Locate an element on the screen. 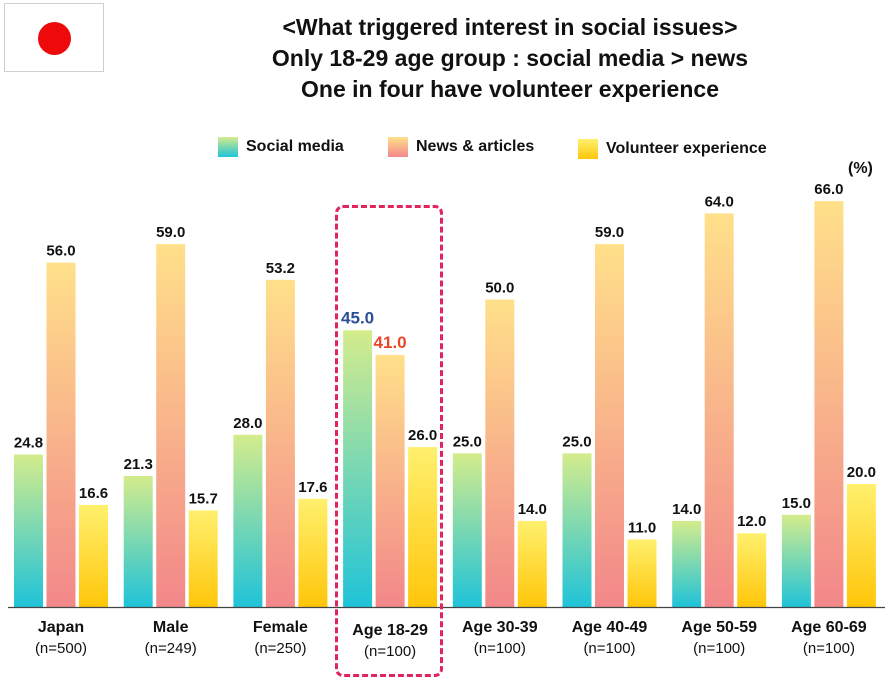  data-label: 16.6 is located at coordinates (93, 493).